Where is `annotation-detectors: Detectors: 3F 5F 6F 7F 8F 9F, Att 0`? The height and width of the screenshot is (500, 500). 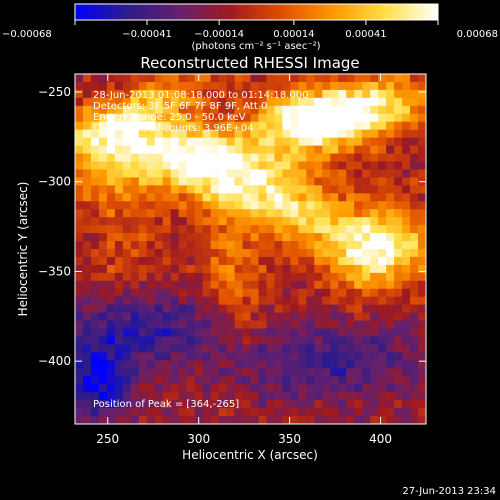 annotation-detectors: Detectors: 3F 5F 6F 7F 8F 9F, Att 0 is located at coordinates (180, 106).